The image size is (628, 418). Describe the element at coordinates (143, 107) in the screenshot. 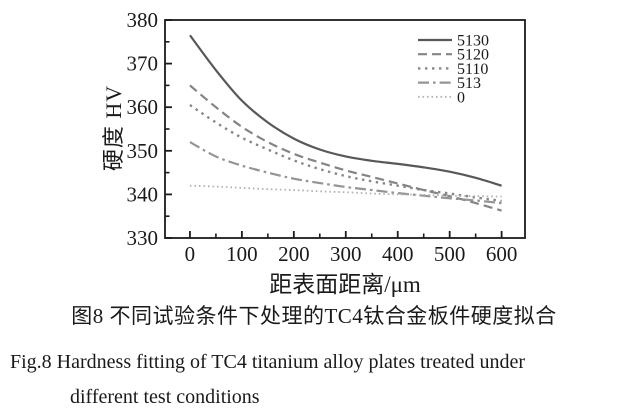

I see `y-tick-label: 360` at that location.